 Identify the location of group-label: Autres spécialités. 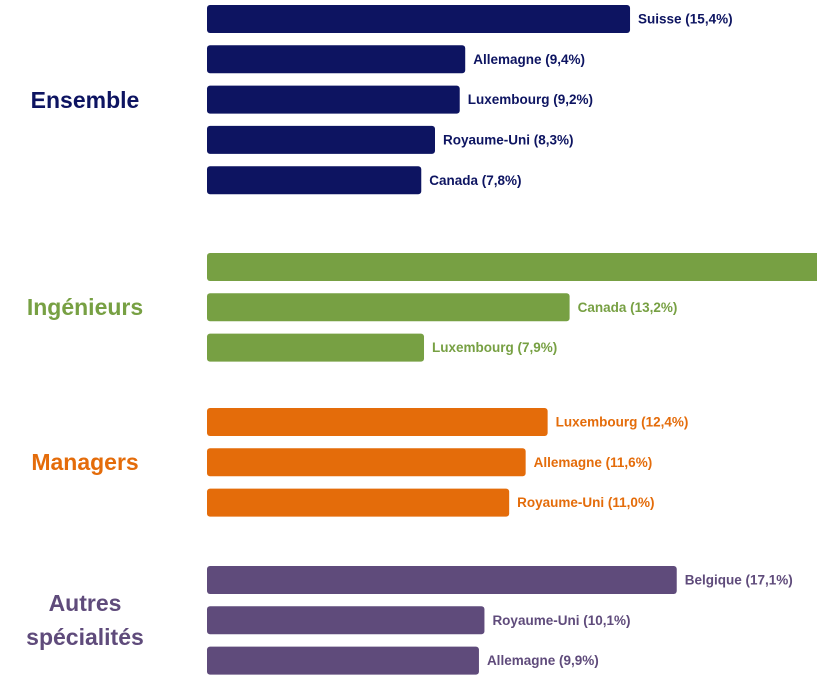
(85, 620).